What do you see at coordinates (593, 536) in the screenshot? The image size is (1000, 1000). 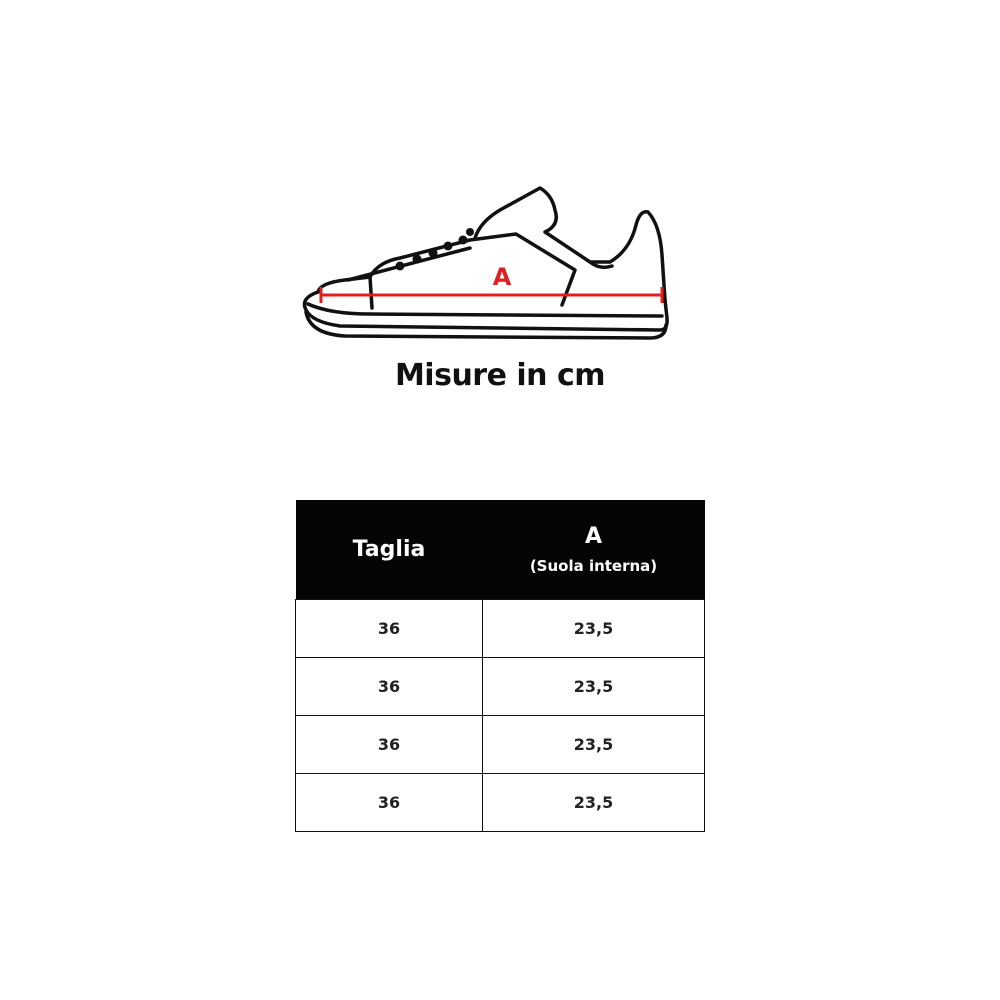 I see `header-a-label: A` at bounding box center [593, 536].